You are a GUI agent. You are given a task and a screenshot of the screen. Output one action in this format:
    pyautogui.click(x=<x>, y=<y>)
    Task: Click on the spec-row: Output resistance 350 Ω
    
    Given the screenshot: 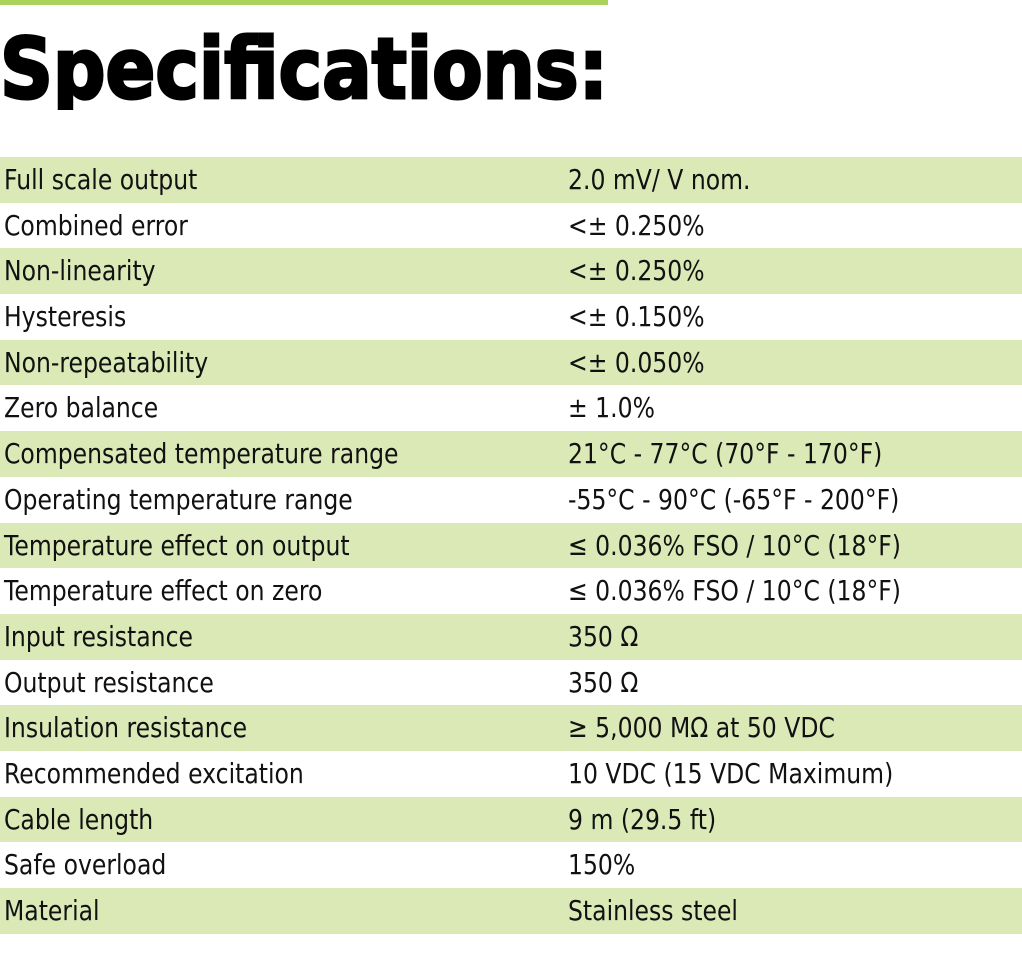 What is the action you would take?
    pyautogui.click(x=511, y=683)
    